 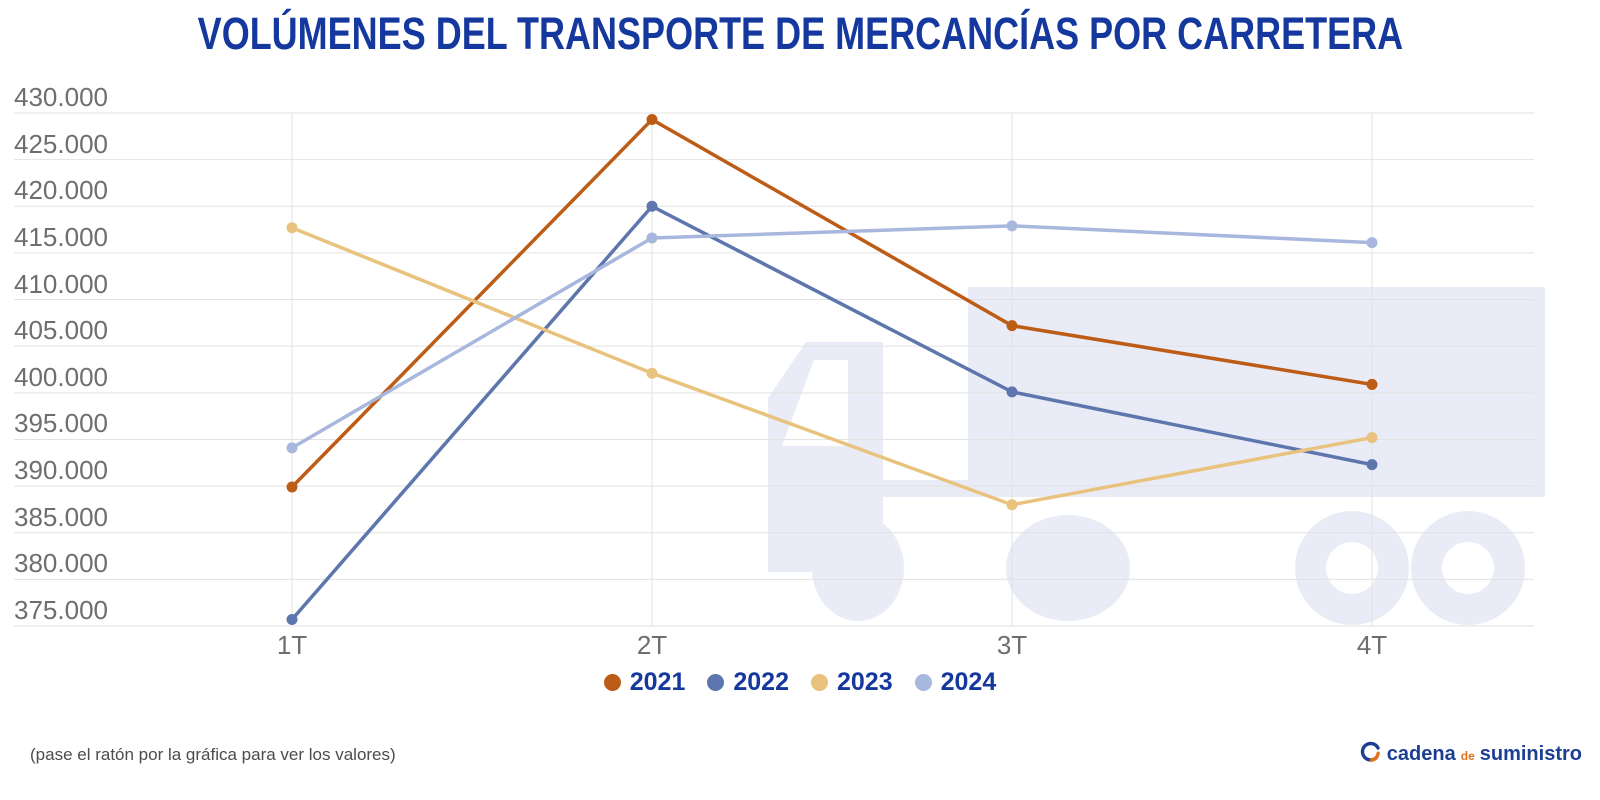 I want to click on truck-cab, so click(x=825, y=457).